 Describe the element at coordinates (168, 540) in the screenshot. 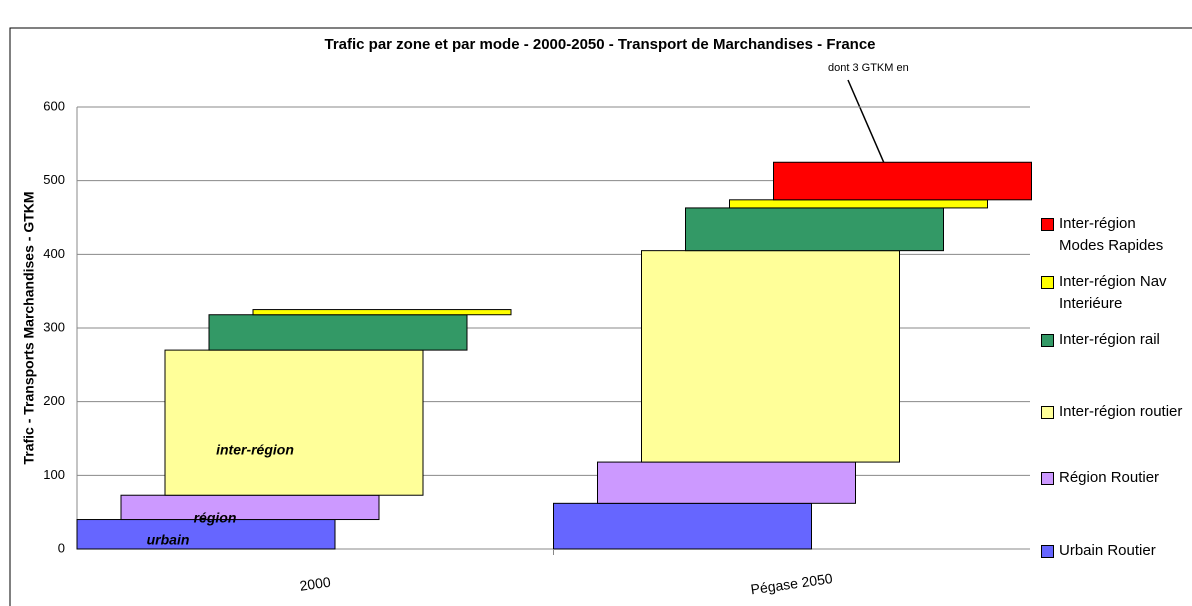

I see `annotation: urbain` at that location.